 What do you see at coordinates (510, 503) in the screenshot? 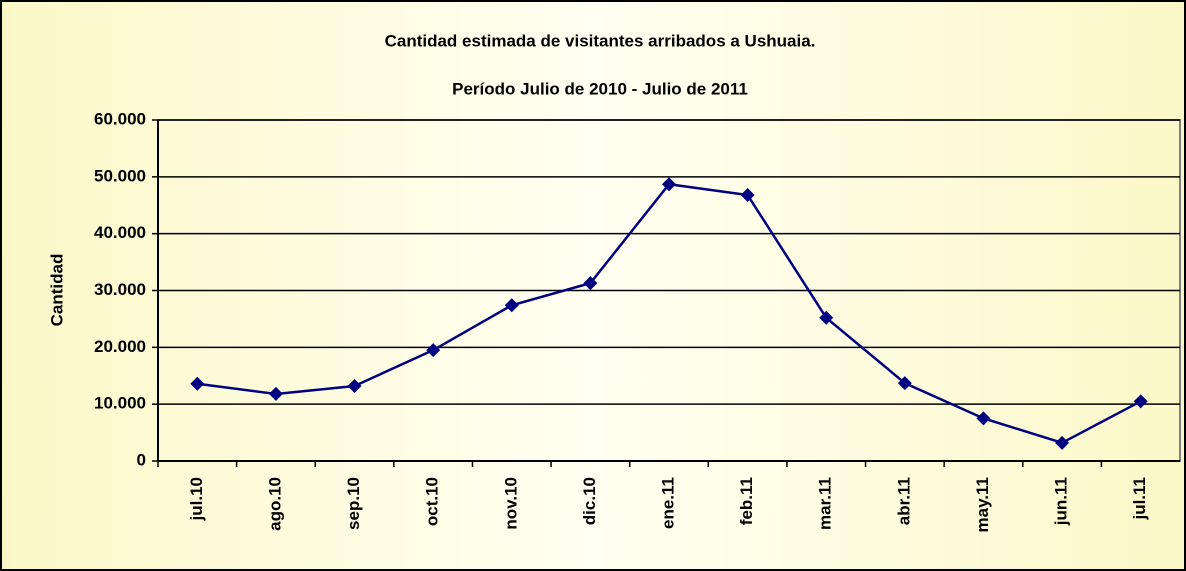
I see `x-tick-label: nov.10` at bounding box center [510, 503].